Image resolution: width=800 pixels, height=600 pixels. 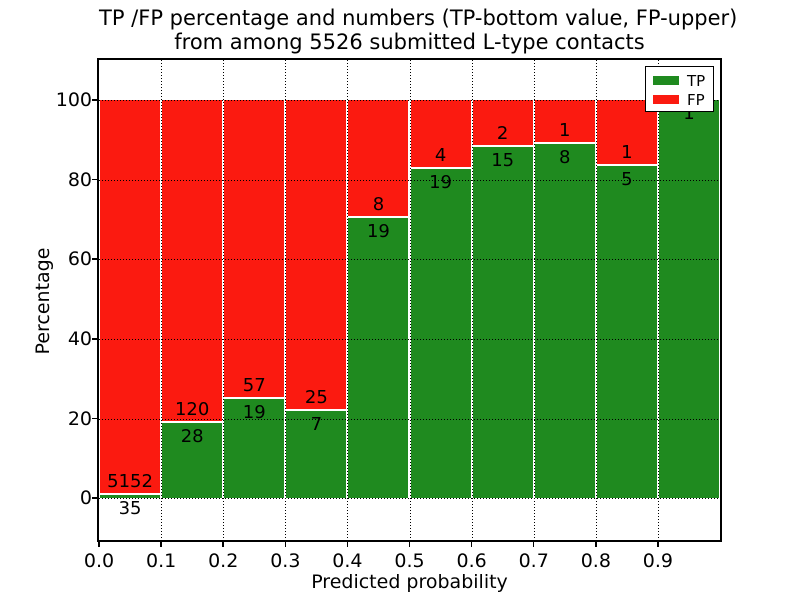 What do you see at coordinates (565, 158) in the screenshot?
I see `annotation-tp-count: 8` at bounding box center [565, 158].